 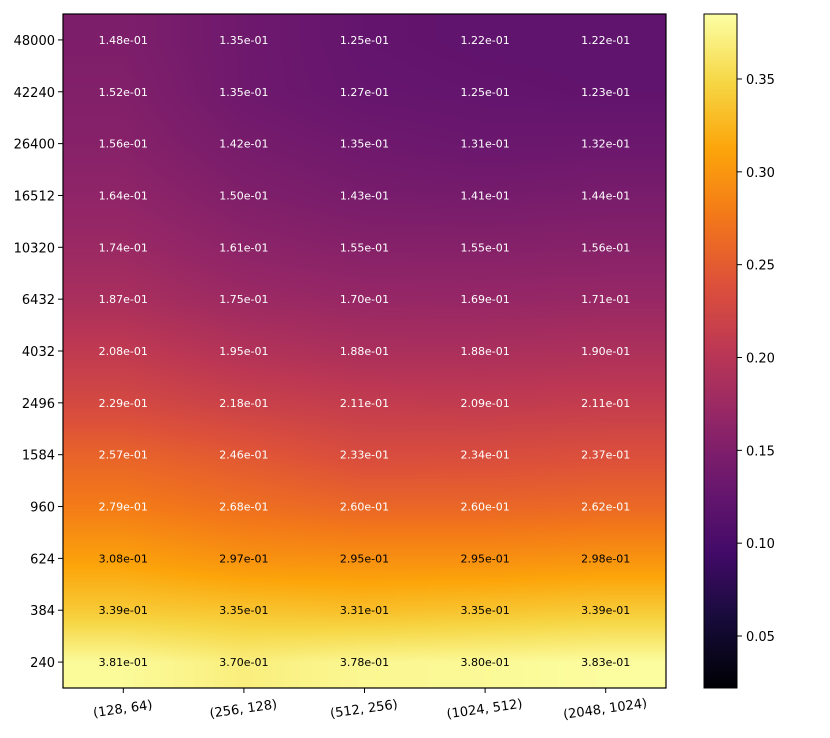 I want to click on colorbar: 0.05 0.10 0.15 0.20 0.25 0.30 0.35, so click(x=739, y=351).